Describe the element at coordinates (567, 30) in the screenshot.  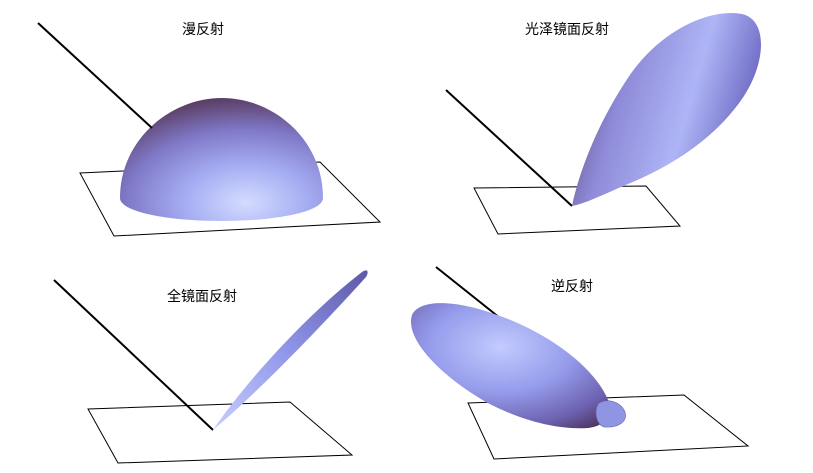
I see `panel-title-glossy: 光泽镜面反射` at that location.